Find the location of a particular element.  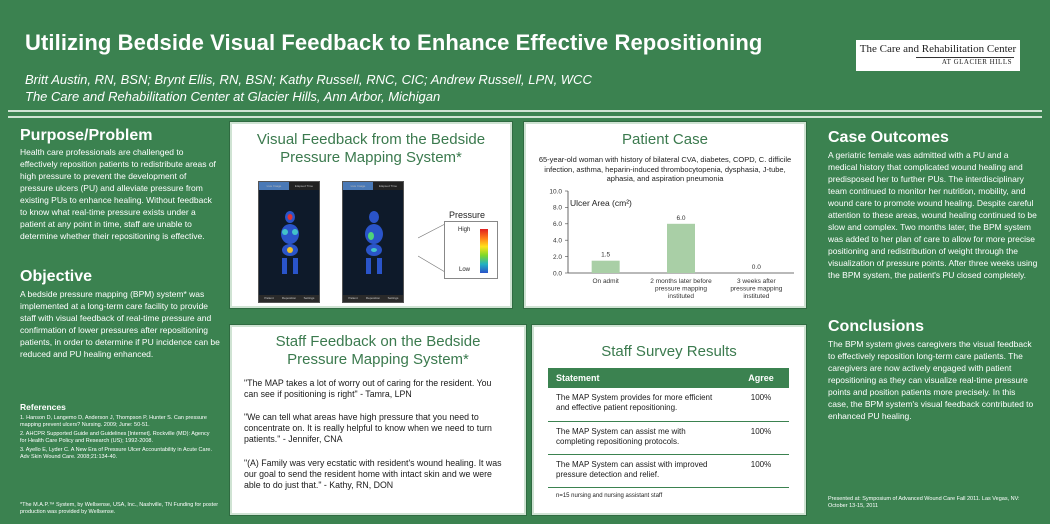

bar-value-label: 0.0 is located at coordinates (756, 267).